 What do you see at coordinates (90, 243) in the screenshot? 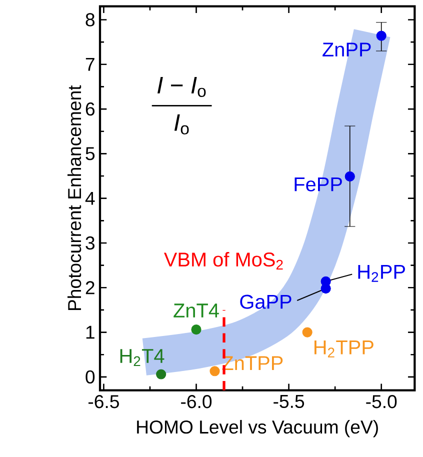
I see `y-tick-label: 3` at bounding box center [90, 243].